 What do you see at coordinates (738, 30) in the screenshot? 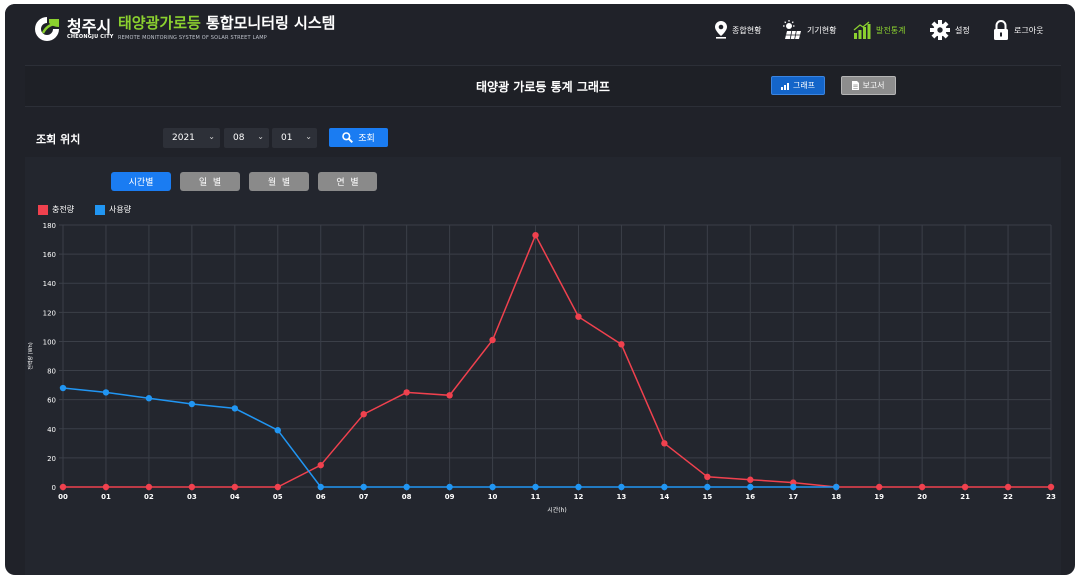
I see `nav-overview: 종합현황` at bounding box center [738, 30].